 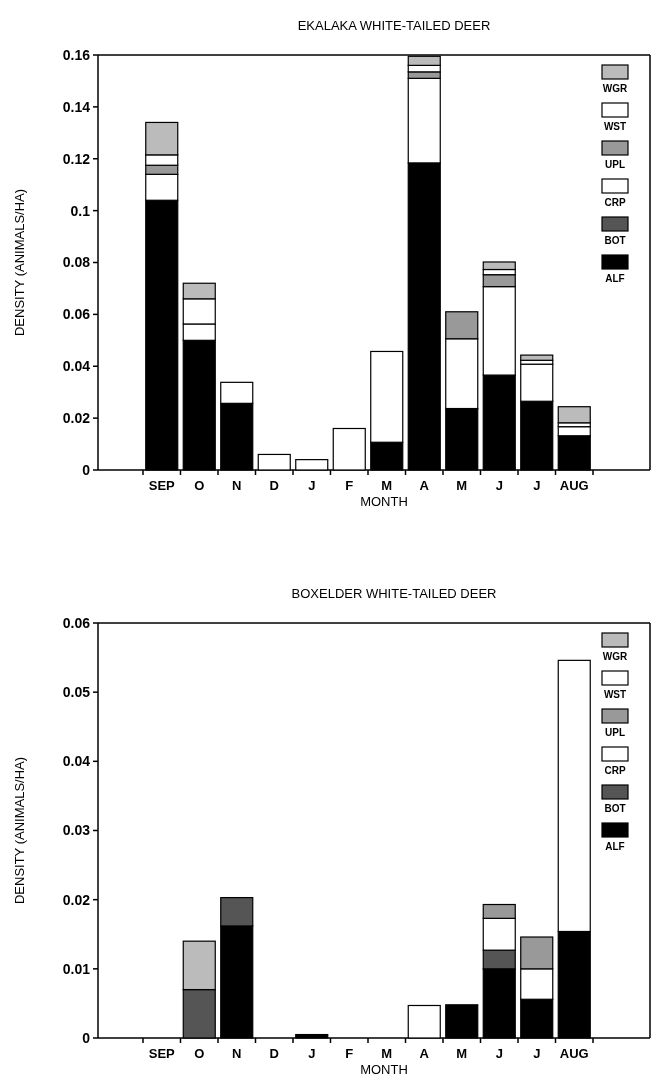 What do you see at coordinates (76, 692) in the screenshot?
I see `y-tick-label: 0.05` at bounding box center [76, 692].